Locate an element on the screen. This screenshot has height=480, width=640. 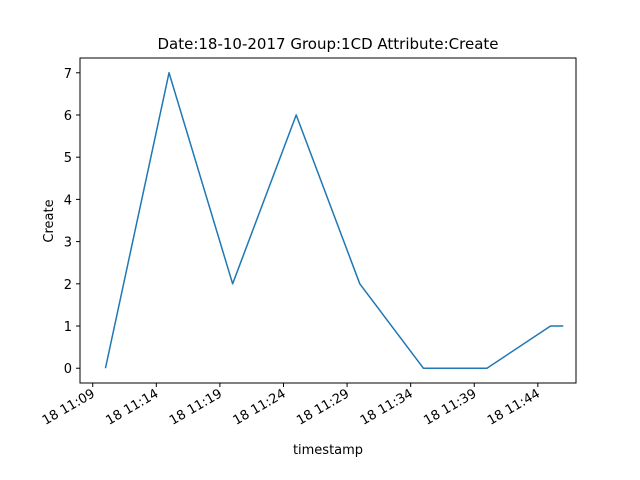
y-tick-label: 4 is located at coordinates (68, 200).